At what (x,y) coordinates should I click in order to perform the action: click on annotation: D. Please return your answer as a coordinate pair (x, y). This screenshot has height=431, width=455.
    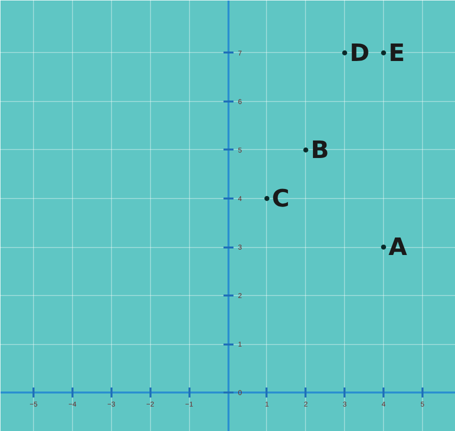
    Looking at the image, I should click on (360, 52).